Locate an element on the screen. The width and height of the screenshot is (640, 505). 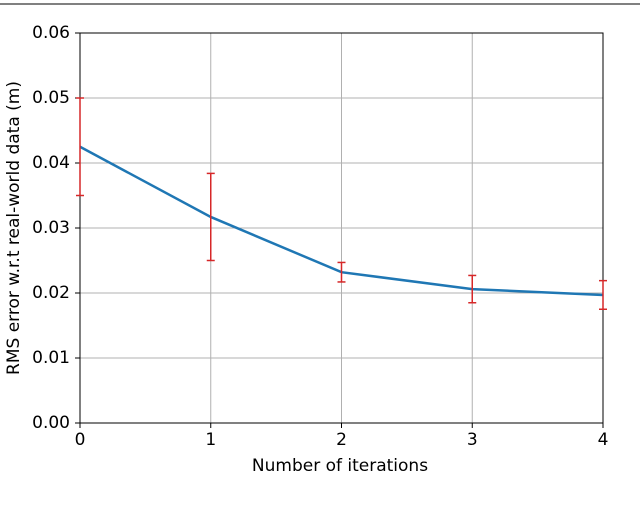
x-axis-label: Number of iterations is located at coordinates (340, 466).